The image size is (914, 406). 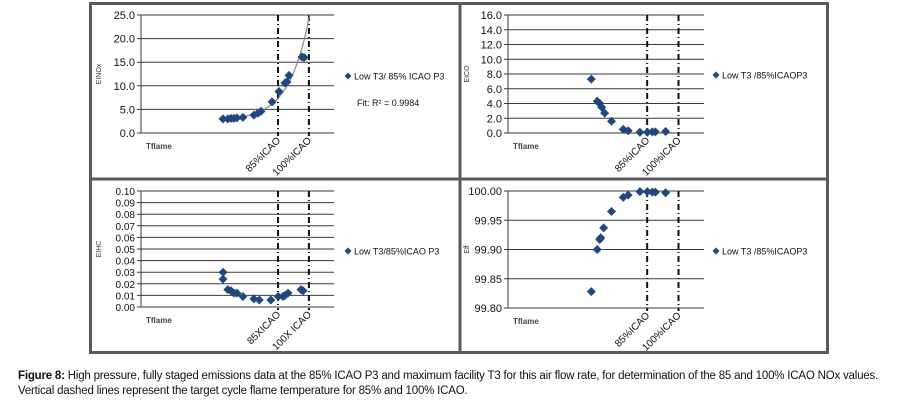 What do you see at coordinates (127, 110) in the screenshot?
I see `y-tick-label: 5.0` at bounding box center [127, 110].